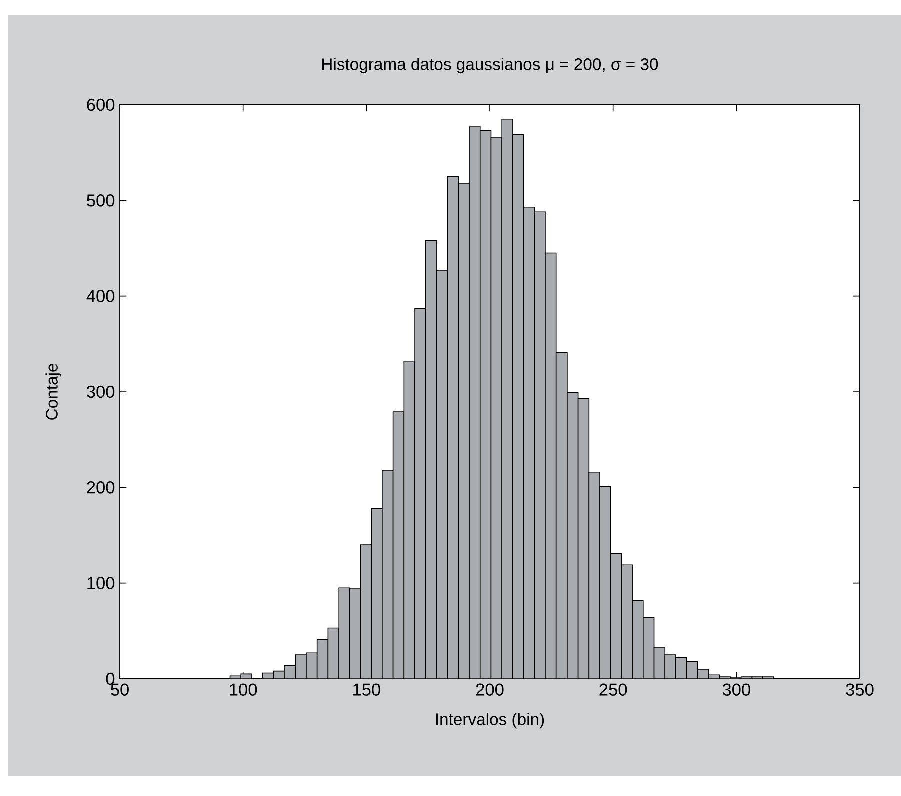 The width and height of the screenshot is (901, 796). Describe the element at coordinates (101, 105) in the screenshot. I see `y-tick-label: 600` at that location.